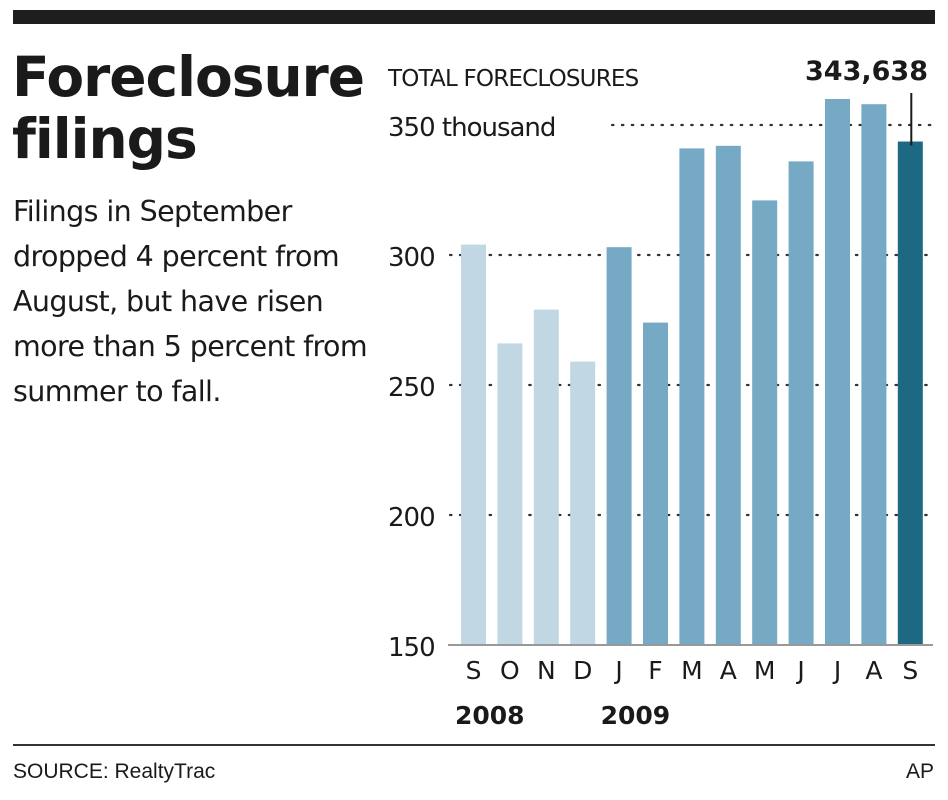 Image resolution: width=948 pixels, height=800 pixels. What do you see at coordinates (411, 648) in the screenshot?
I see `y-tick-label: 150` at bounding box center [411, 648].